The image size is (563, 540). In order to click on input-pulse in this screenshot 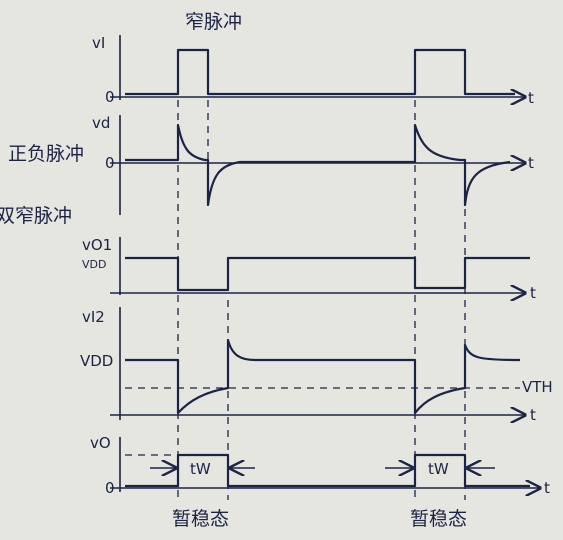, I will do `click(320, 72)`.